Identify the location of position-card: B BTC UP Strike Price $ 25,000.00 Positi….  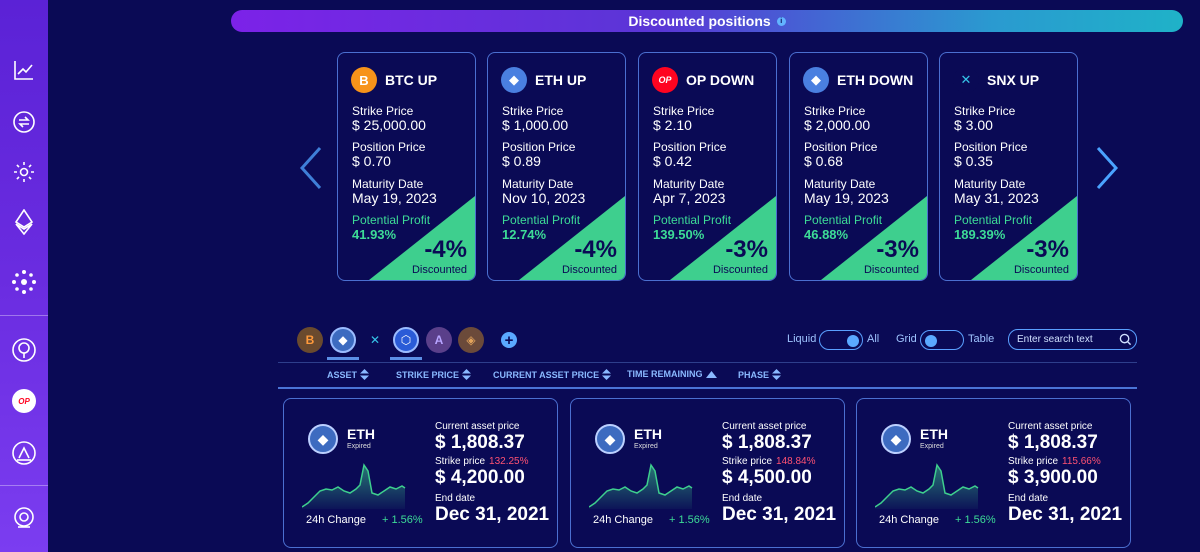
(406, 166).